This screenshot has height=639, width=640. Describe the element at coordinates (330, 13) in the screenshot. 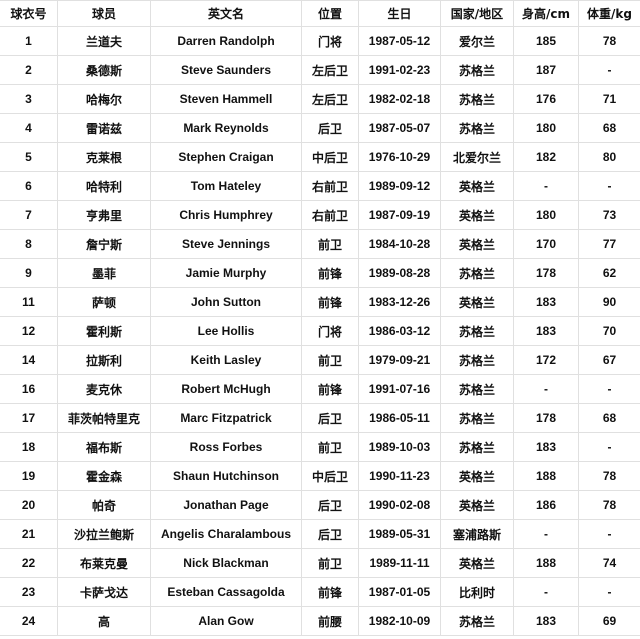

I see `header-position: 位置` at that location.